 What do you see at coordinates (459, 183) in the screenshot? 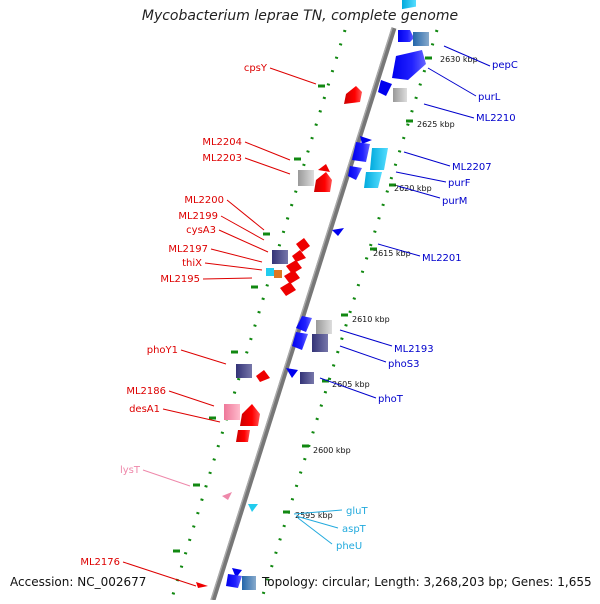
I see `gene-label-purf: purF` at bounding box center [459, 183].